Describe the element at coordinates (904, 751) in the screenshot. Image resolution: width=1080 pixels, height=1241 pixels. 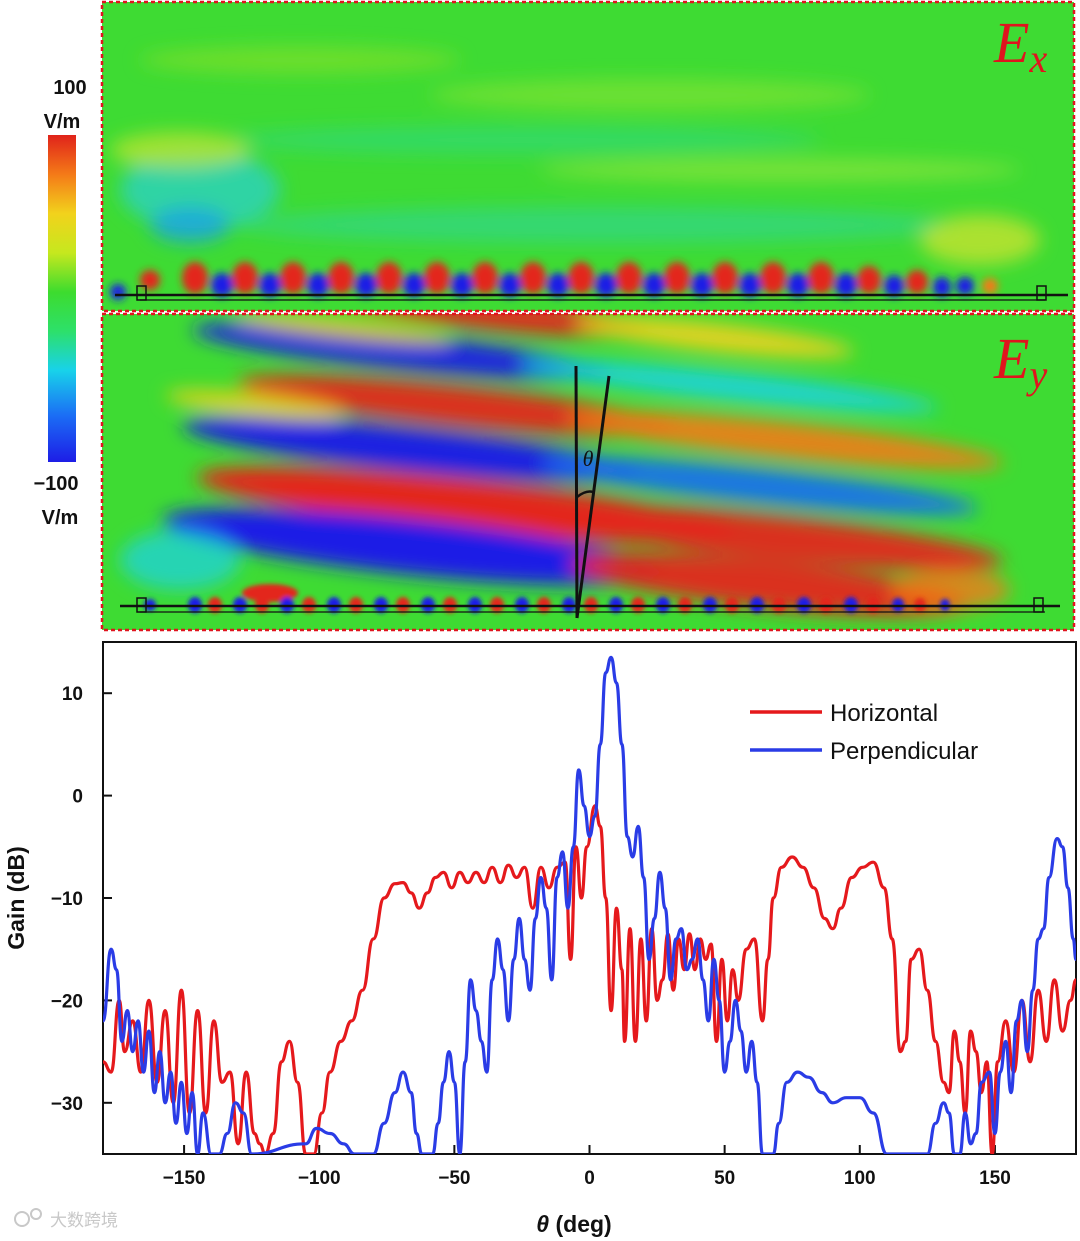
I see `legend-label-perpendicular: Perpendicular` at that location.